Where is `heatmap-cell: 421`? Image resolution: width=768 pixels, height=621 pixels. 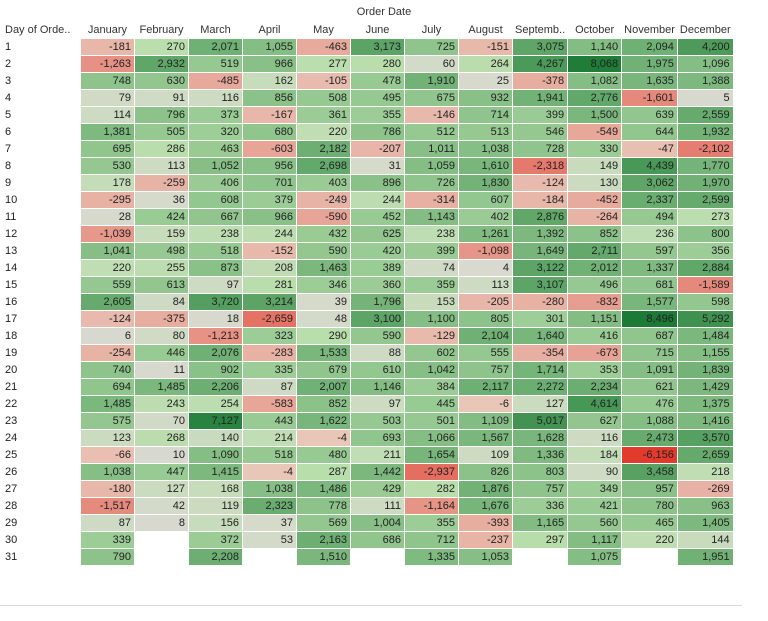 heatmap-cell: 421 is located at coordinates (595, 506).